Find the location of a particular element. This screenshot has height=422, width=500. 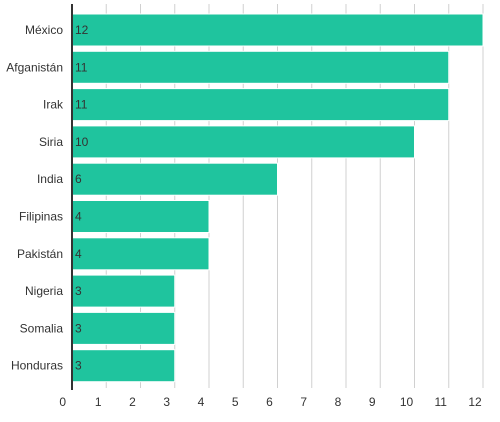

category-label: Filipinas is located at coordinates (41, 217).